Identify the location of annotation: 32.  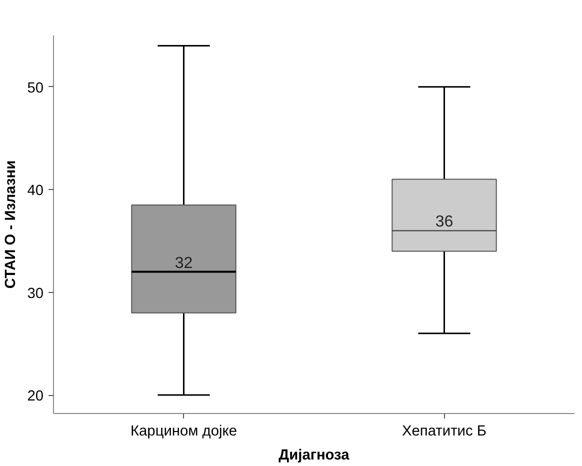
(183, 263).